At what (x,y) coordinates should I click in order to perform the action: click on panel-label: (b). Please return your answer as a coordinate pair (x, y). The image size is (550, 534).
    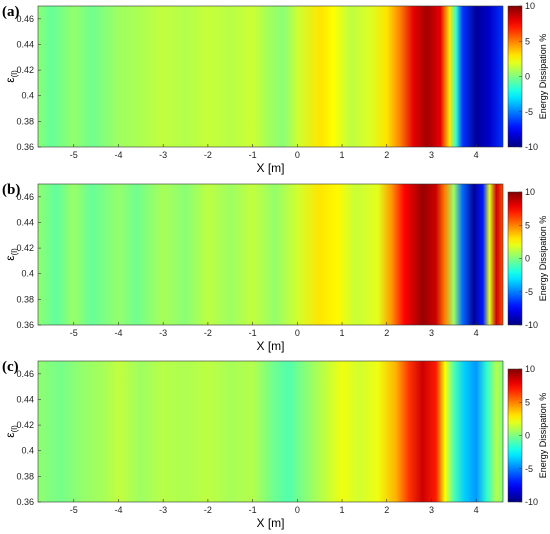
    Looking at the image, I should click on (11, 190).